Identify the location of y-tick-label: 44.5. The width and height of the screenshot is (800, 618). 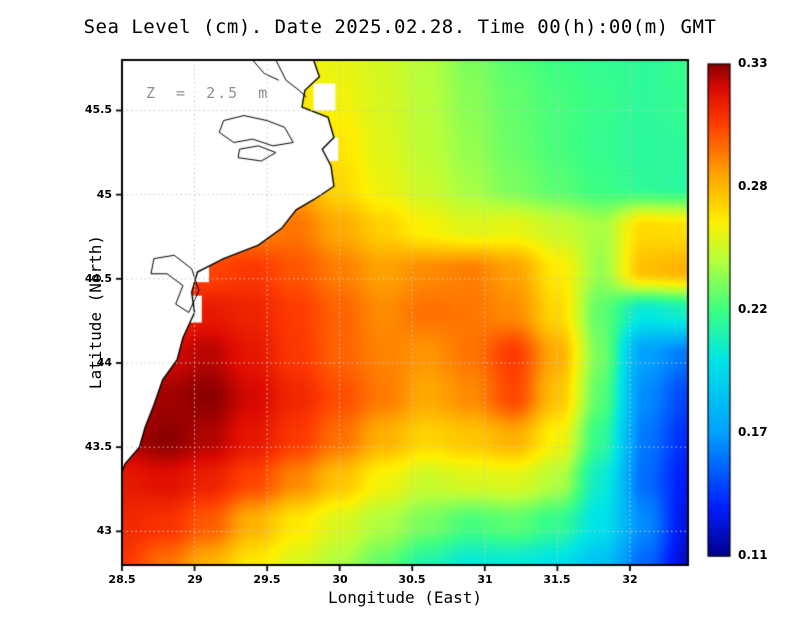
(98, 278).